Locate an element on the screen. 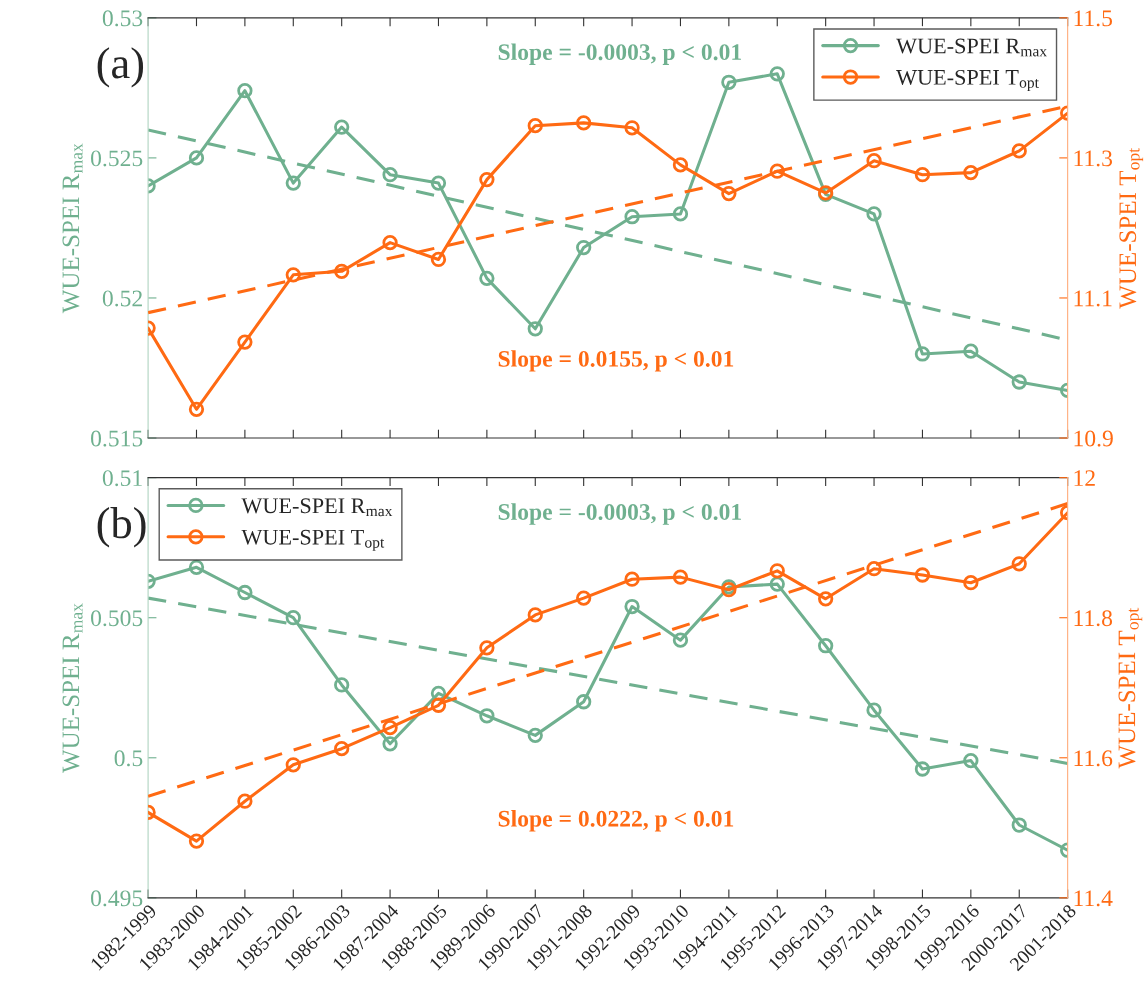  y-tick-label: 0.51 is located at coordinates (122, 478).